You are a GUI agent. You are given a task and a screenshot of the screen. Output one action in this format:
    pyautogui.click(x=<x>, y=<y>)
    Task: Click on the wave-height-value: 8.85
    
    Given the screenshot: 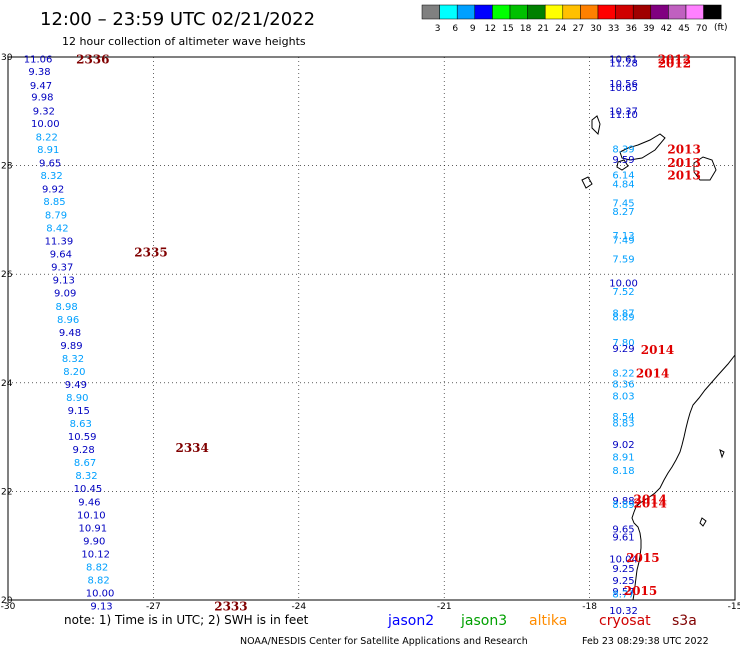 What is the action you would take?
    pyautogui.click(x=54, y=202)
    